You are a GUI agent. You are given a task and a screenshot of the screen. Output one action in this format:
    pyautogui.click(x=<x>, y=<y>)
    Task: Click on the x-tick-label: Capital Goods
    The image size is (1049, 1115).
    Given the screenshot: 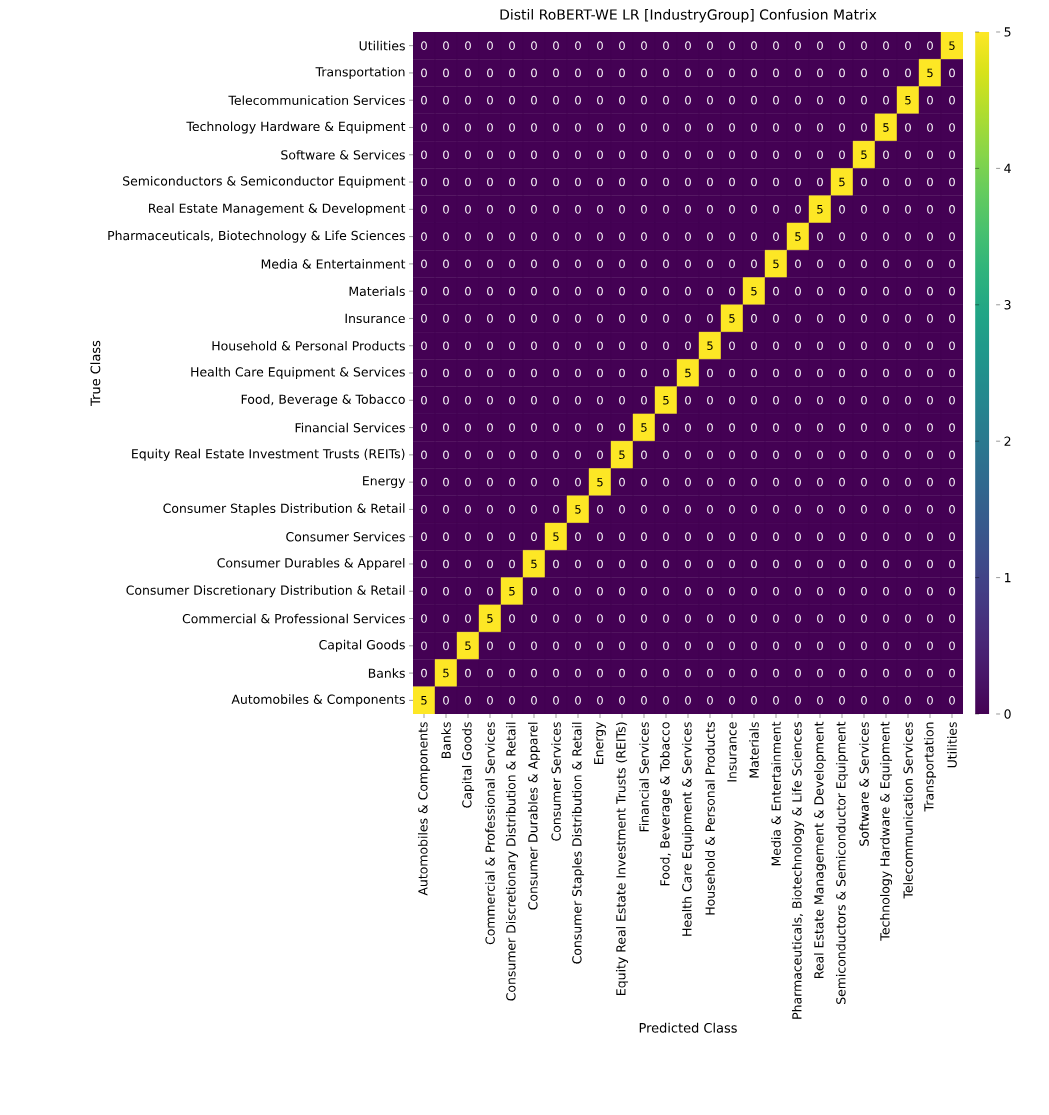 What is the action you would take?
    pyautogui.click(x=468, y=765)
    